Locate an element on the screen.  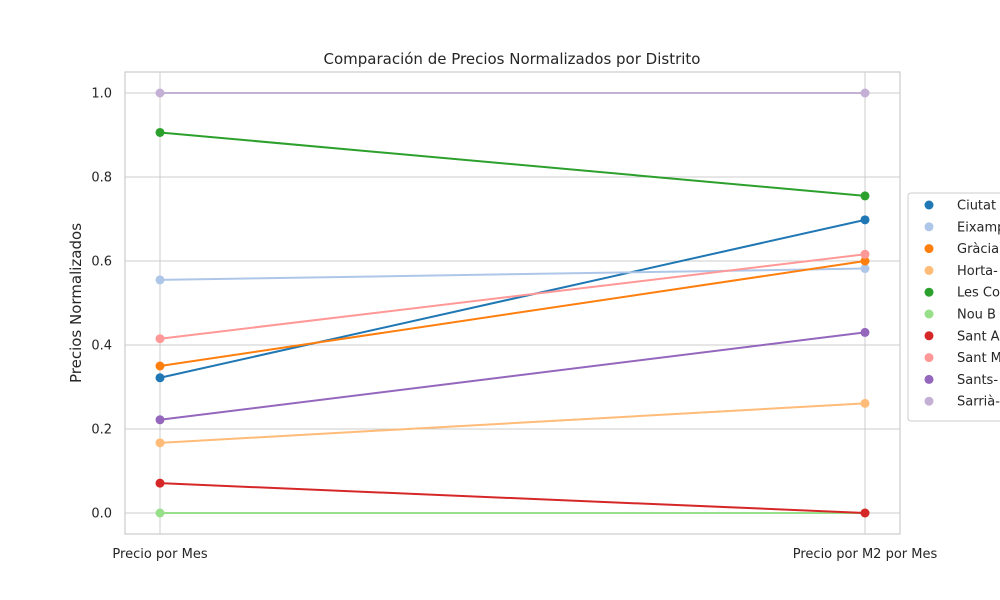
legend-item: Les Co is located at coordinates (962, 293).